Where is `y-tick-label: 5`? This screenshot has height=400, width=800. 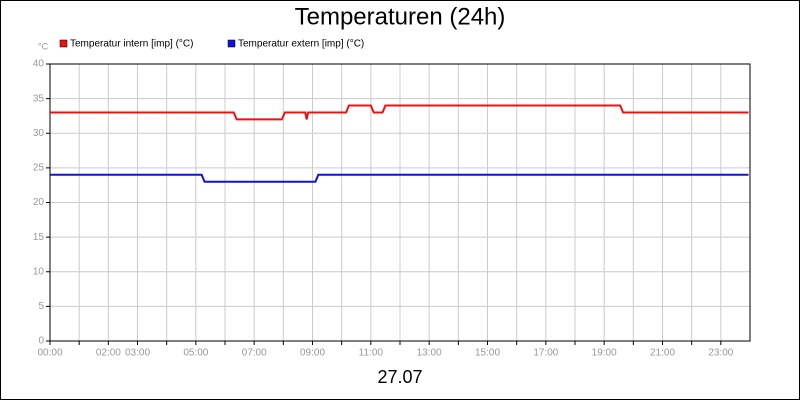 y-tick-label: 5 is located at coordinates (41, 306).